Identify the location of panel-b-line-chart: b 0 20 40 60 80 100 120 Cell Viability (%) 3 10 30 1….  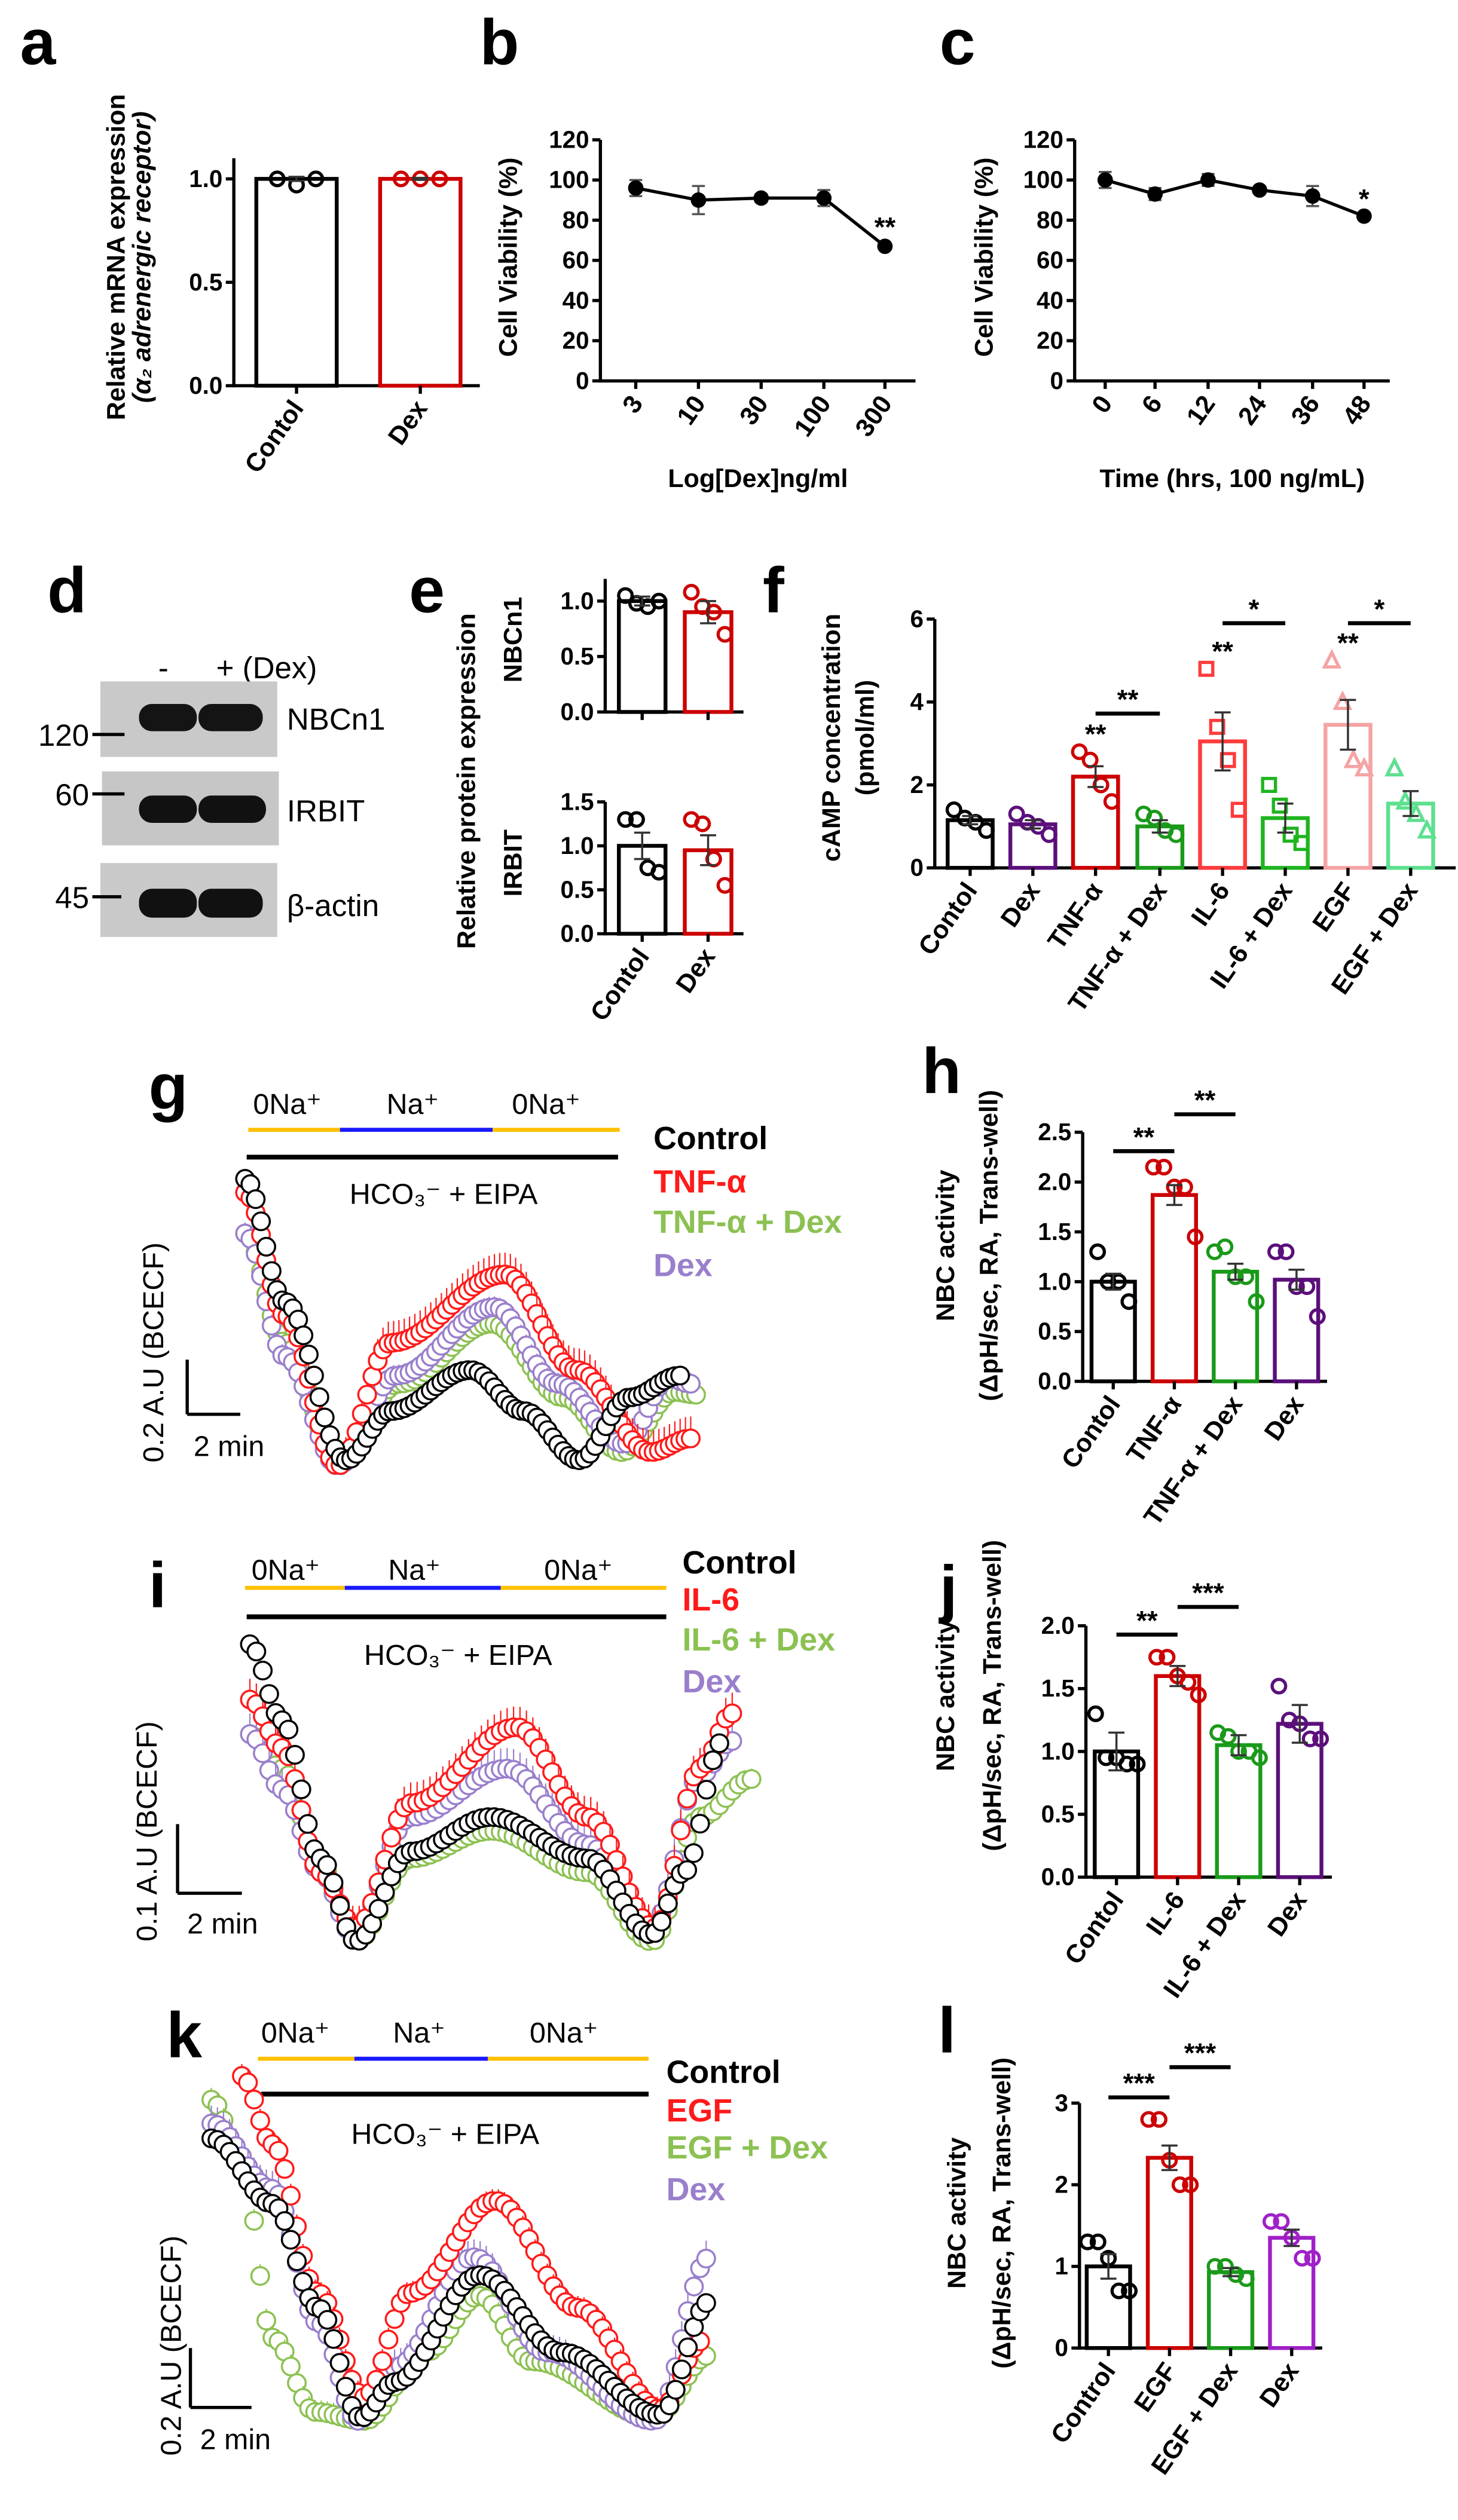
(698, 250).